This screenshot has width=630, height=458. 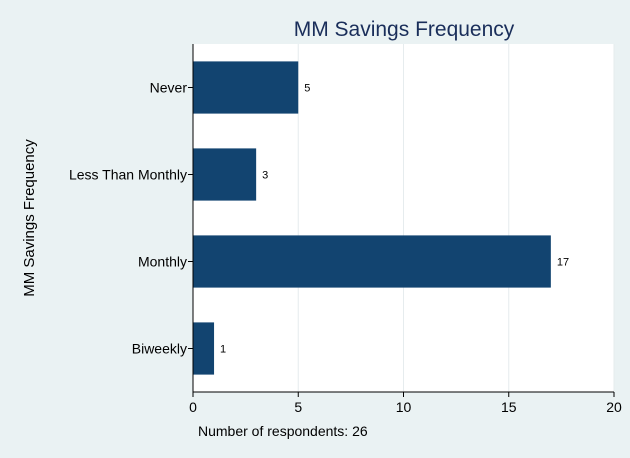 What do you see at coordinates (372, 261) in the screenshot?
I see `bar-monthly` at bounding box center [372, 261].